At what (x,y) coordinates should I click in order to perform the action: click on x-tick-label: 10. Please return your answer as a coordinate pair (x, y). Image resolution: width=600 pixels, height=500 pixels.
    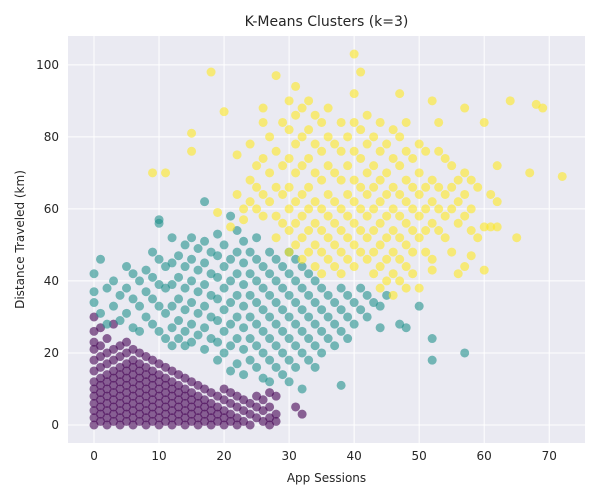
    Looking at the image, I should click on (158, 456).